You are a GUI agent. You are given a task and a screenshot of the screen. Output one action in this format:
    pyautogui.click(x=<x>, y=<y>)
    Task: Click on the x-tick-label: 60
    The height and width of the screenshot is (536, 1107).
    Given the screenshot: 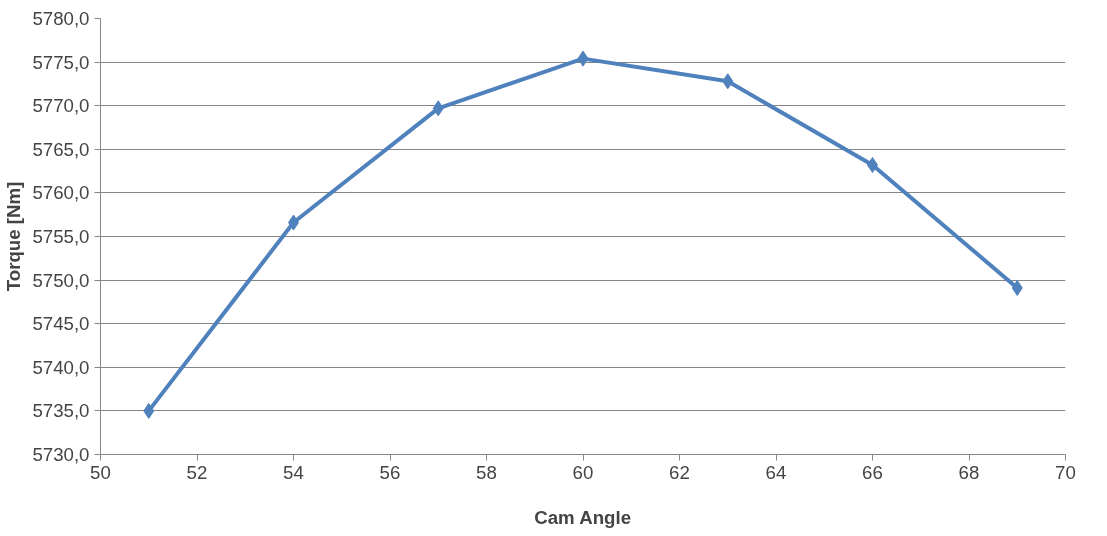 What is the action you would take?
    pyautogui.click(x=583, y=472)
    